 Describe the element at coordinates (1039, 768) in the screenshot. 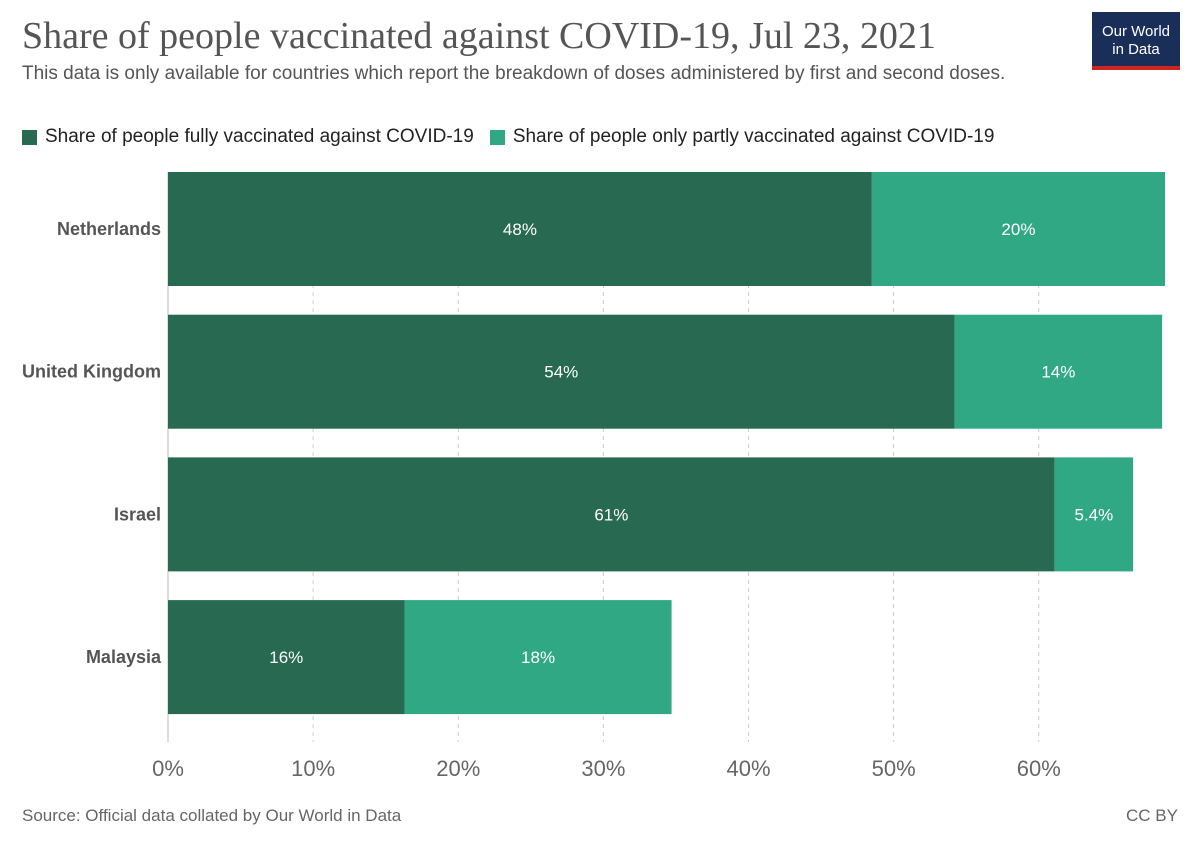

I see `x-tick-label: 60%` at that location.